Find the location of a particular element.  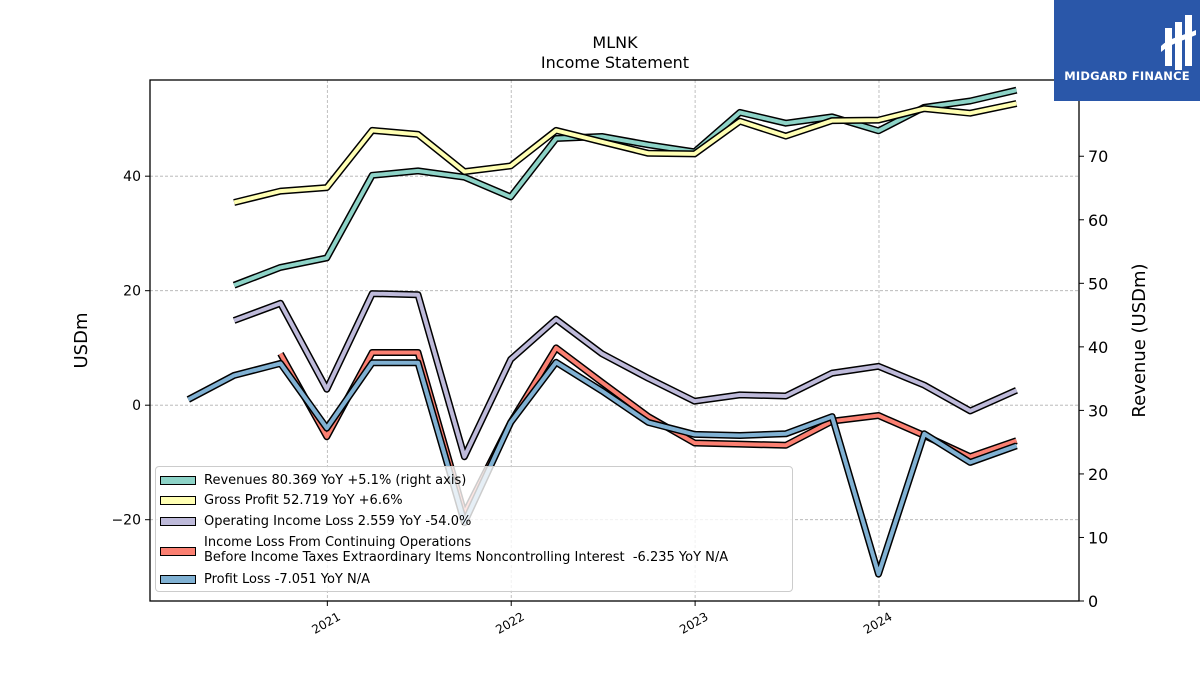

y-tick-label: 20 is located at coordinates (132, 292).